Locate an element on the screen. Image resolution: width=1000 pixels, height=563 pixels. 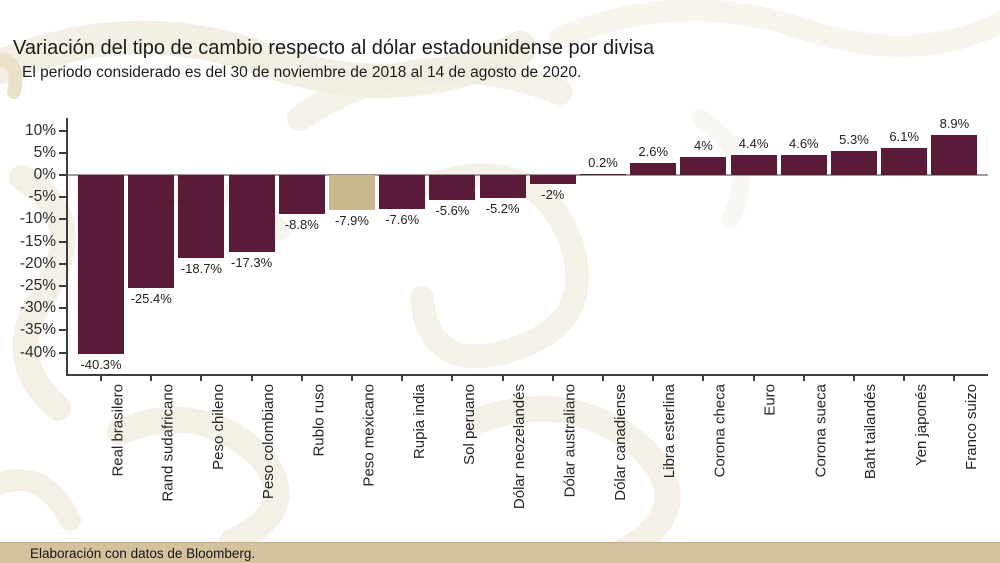
bar-value-label: 6.1% is located at coordinates (904, 136).